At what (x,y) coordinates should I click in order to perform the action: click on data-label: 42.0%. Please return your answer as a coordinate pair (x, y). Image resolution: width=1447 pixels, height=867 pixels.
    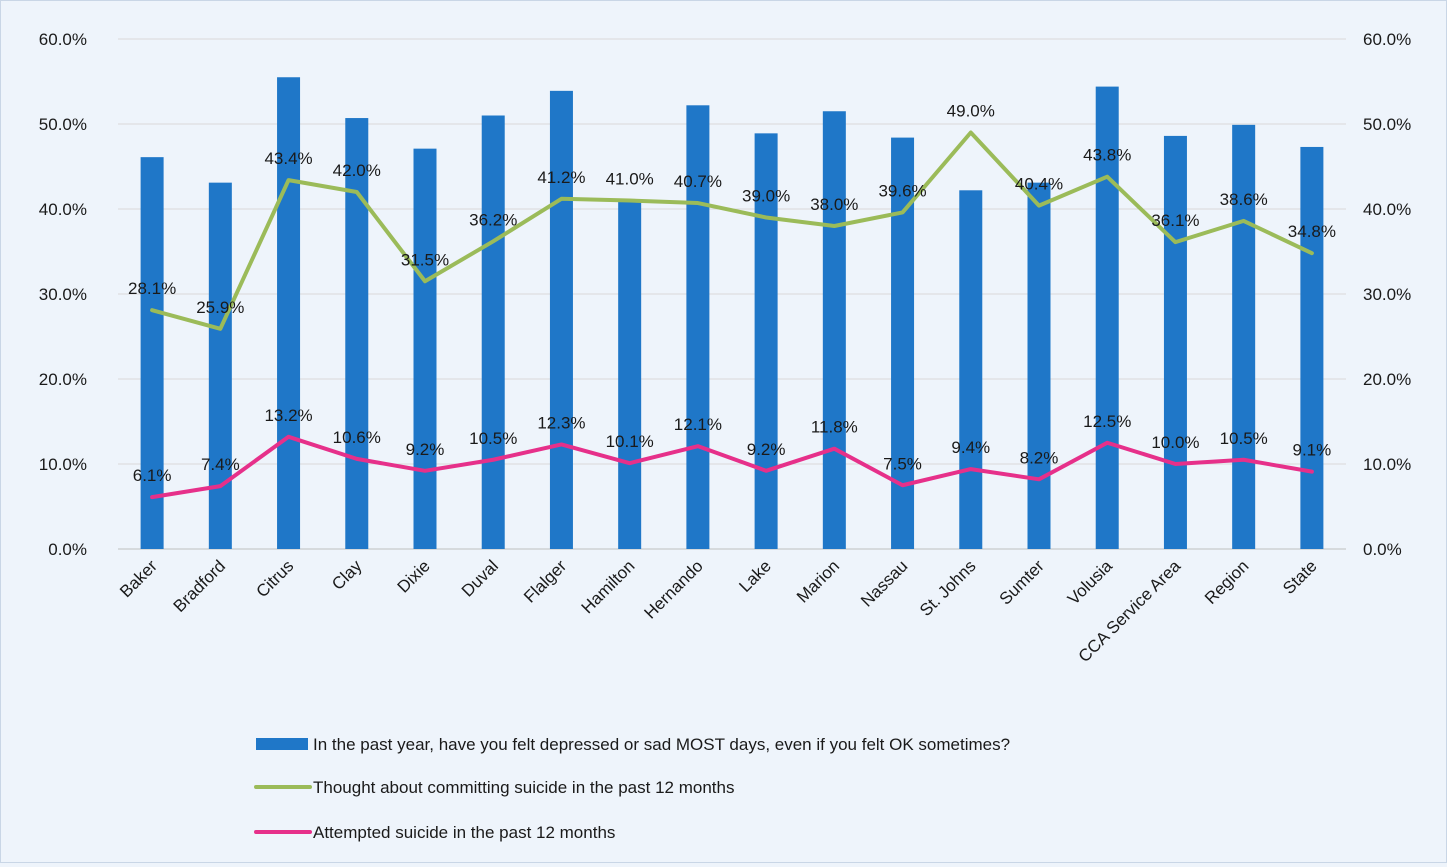
    Looking at the image, I should click on (357, 170).